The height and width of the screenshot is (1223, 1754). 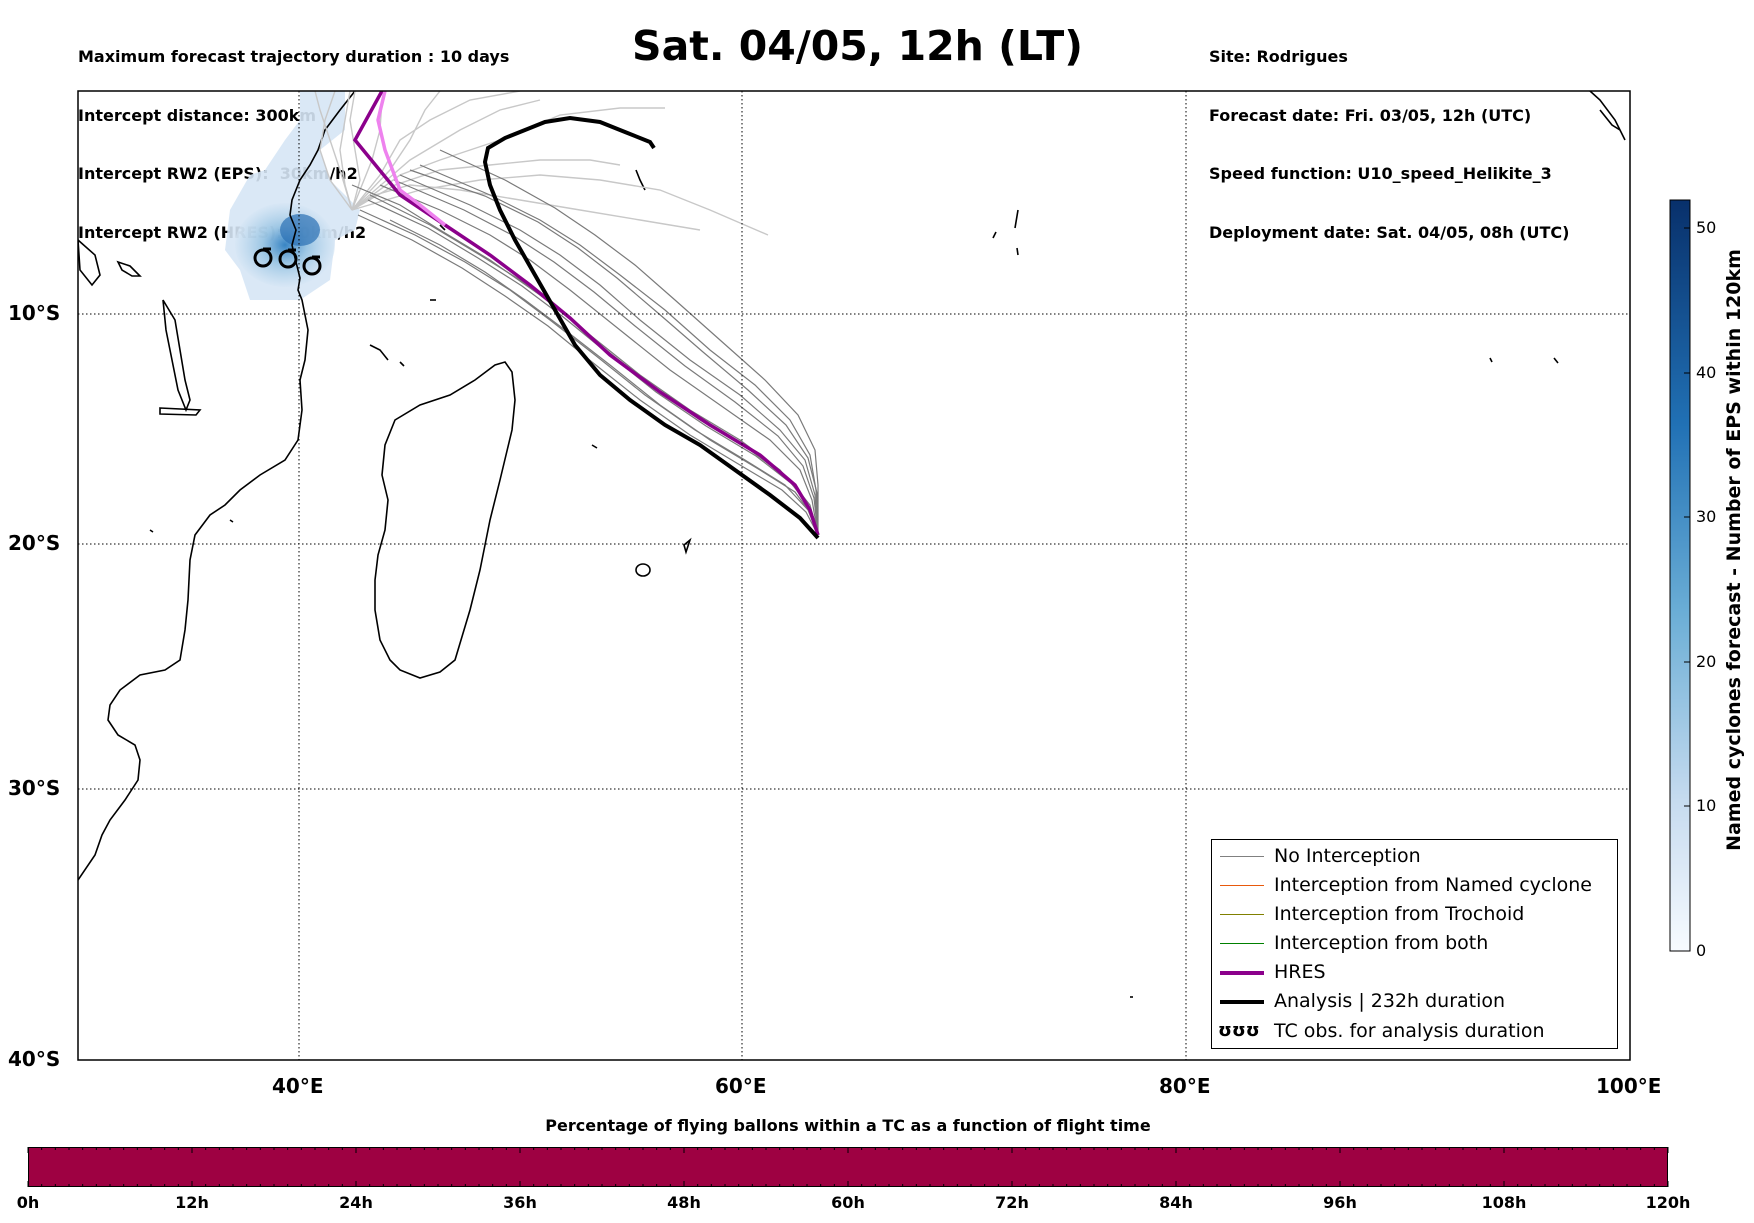 I want to click on colorbar-tick-label: 10, so click(x=1706, y=805).